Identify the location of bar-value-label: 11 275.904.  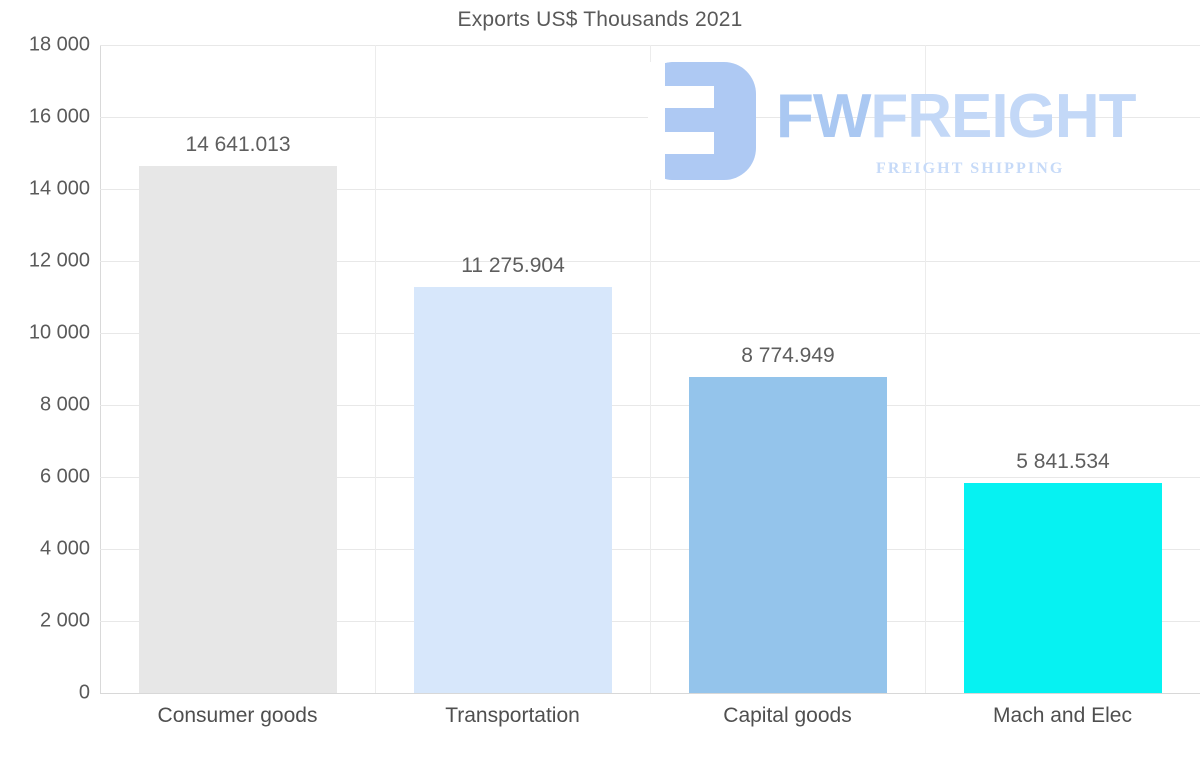
(513, 266).